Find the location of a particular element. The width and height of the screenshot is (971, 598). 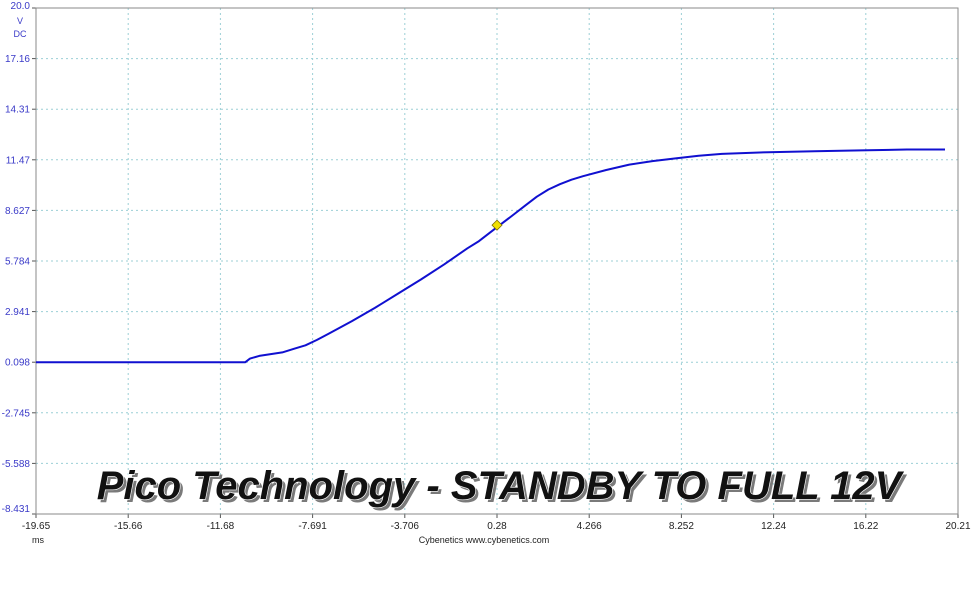

x-tick-label: 12.24 is located at coordinates (773, 526).